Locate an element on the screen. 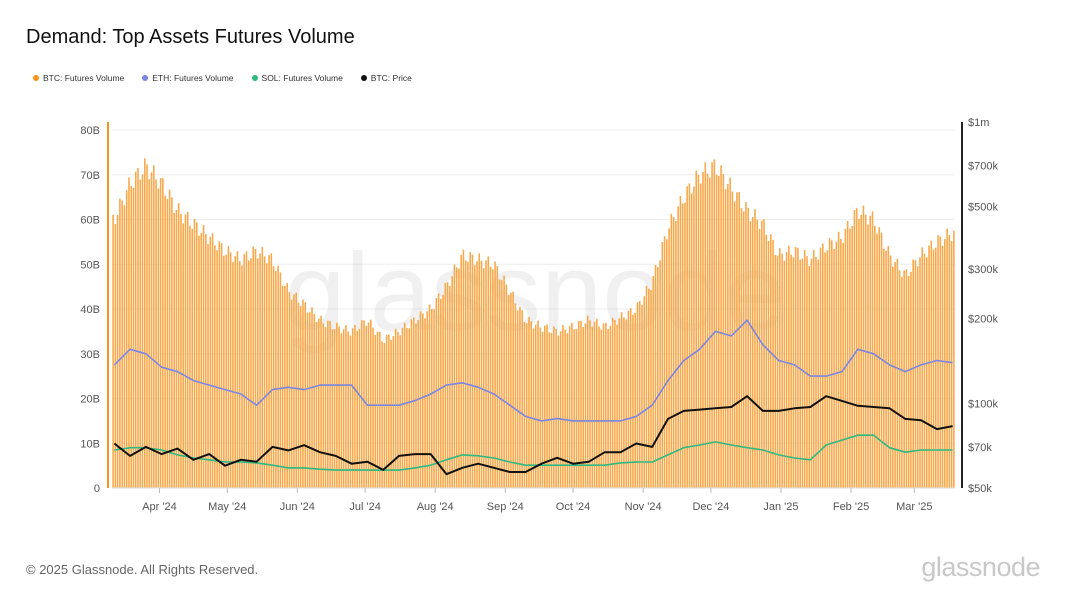 This screenshot has width=1068, height=601. line-btc-price is located at coordinates (533, 435).